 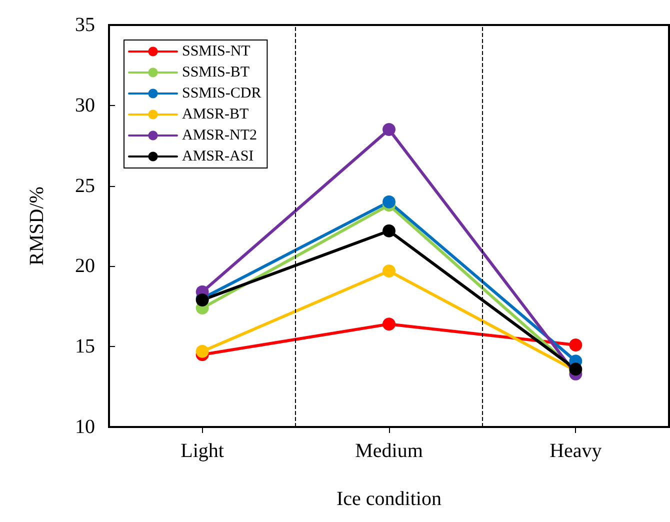 What do you see at coordinates (202, 451) in the screenshot?
I see `x-tick-label: Light` at bounding box center [202, 451].